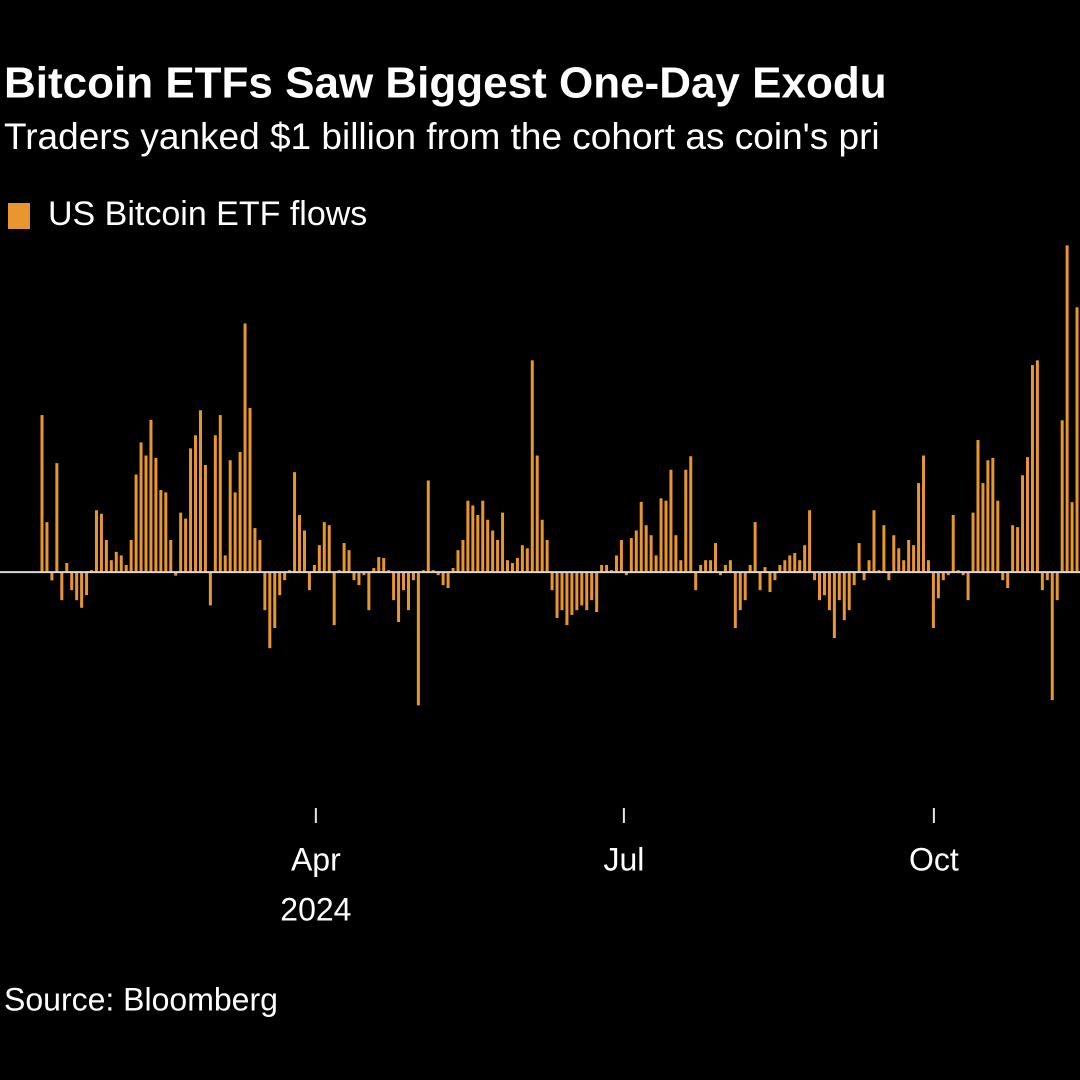 Image resolution: width=1080 pixels, height=1080 pixels. What do you see at coordinates (934, 859) in the screenshot?
I see `x-tick-label: Oct` at bounding box center [934, 859].